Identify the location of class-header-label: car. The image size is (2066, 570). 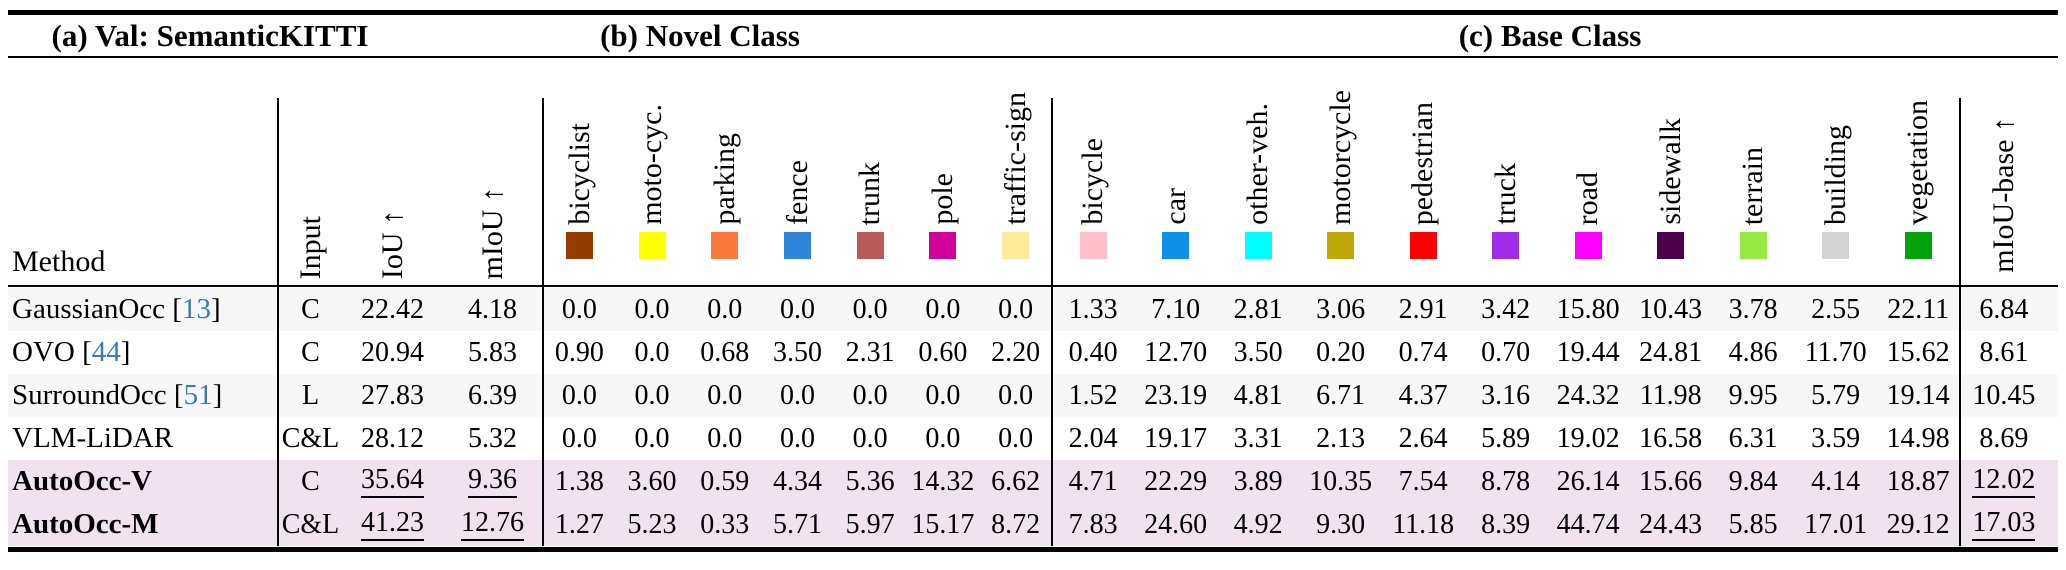
(1175, 206).